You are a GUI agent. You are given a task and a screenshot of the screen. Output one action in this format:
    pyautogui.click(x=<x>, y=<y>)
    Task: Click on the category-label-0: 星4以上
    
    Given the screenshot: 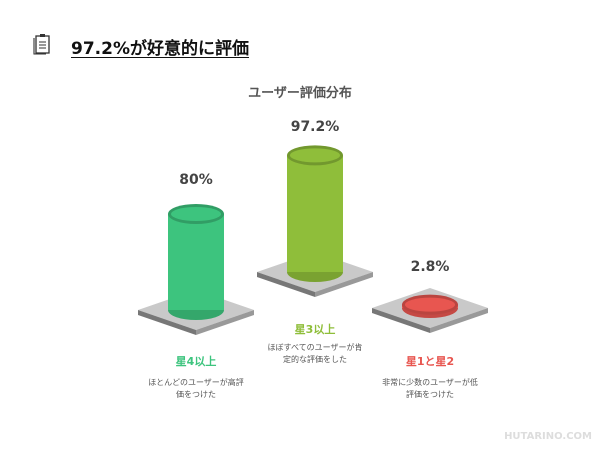 What is the action you would take?
    pyautogui.click(x=196, y=361)
    